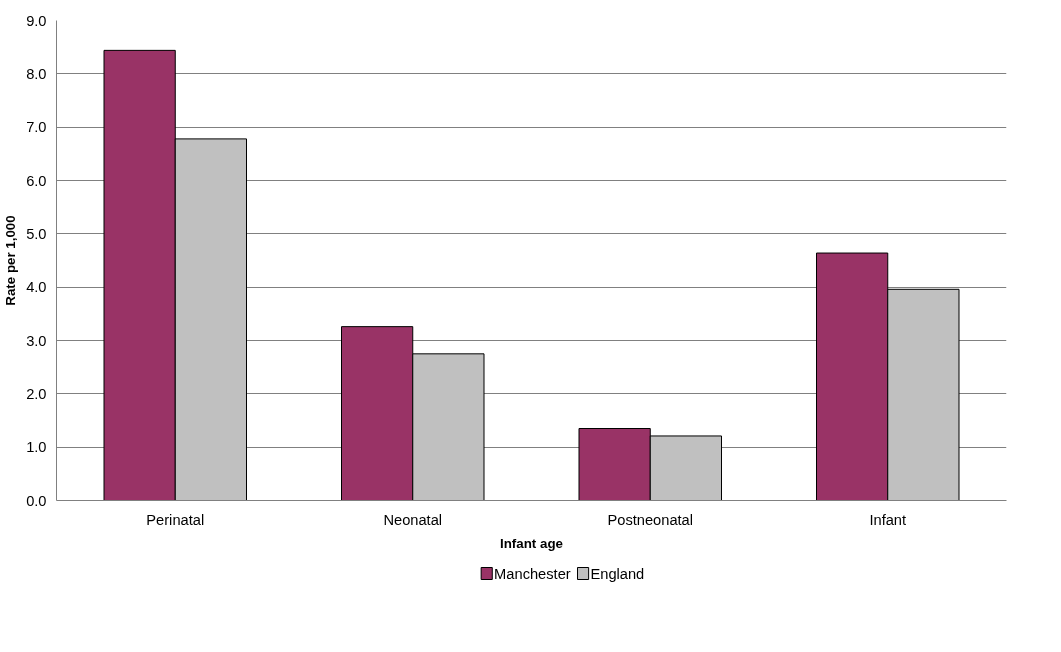  Describe the element at coordinates (36, 127) in the screenshot. I see `y-tick-label: 7.0` at that location.